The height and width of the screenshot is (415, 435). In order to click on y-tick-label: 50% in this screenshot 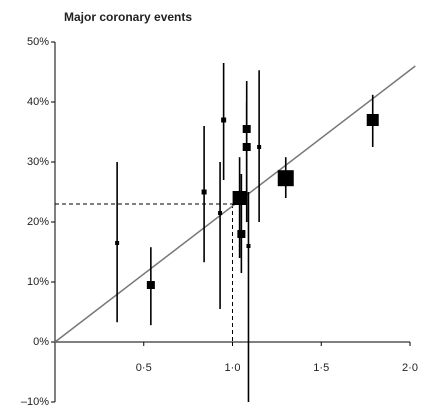, I will do `click(38, 42)`.